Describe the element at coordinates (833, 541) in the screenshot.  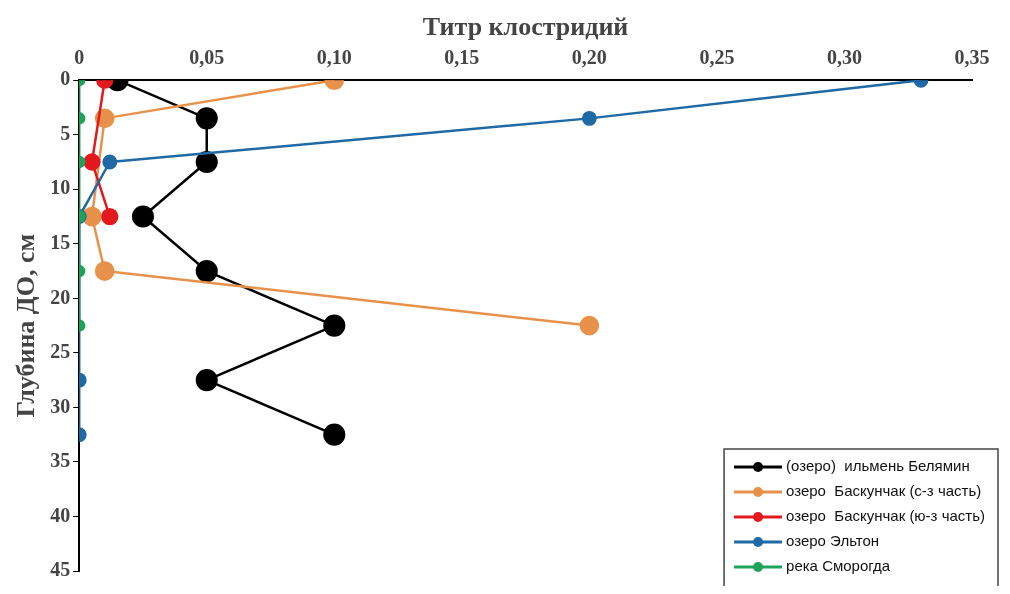
I see `legend-label: озеро Эльтон` at that location.